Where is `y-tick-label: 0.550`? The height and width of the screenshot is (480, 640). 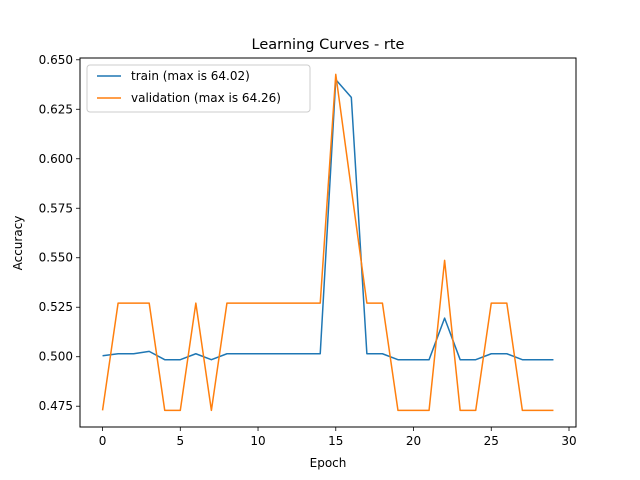
y-tick-label: 0.550 is located at coordinates (56, 258).